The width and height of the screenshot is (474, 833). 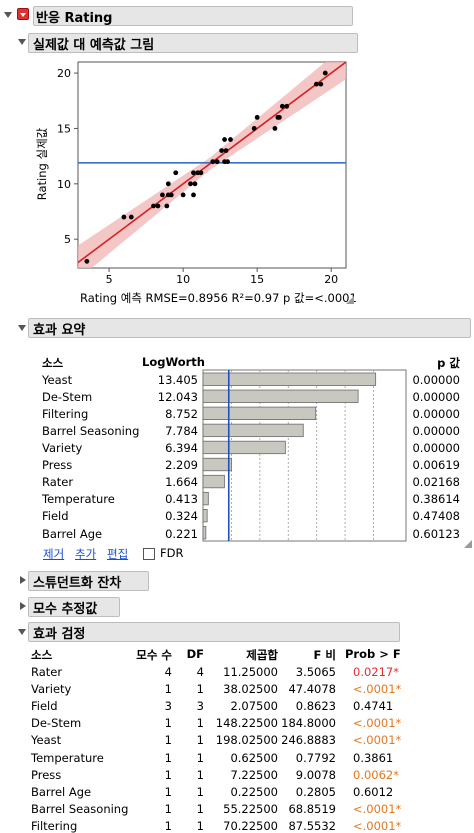 I want to click on add-link: 추가, so click(x=86, y=554).